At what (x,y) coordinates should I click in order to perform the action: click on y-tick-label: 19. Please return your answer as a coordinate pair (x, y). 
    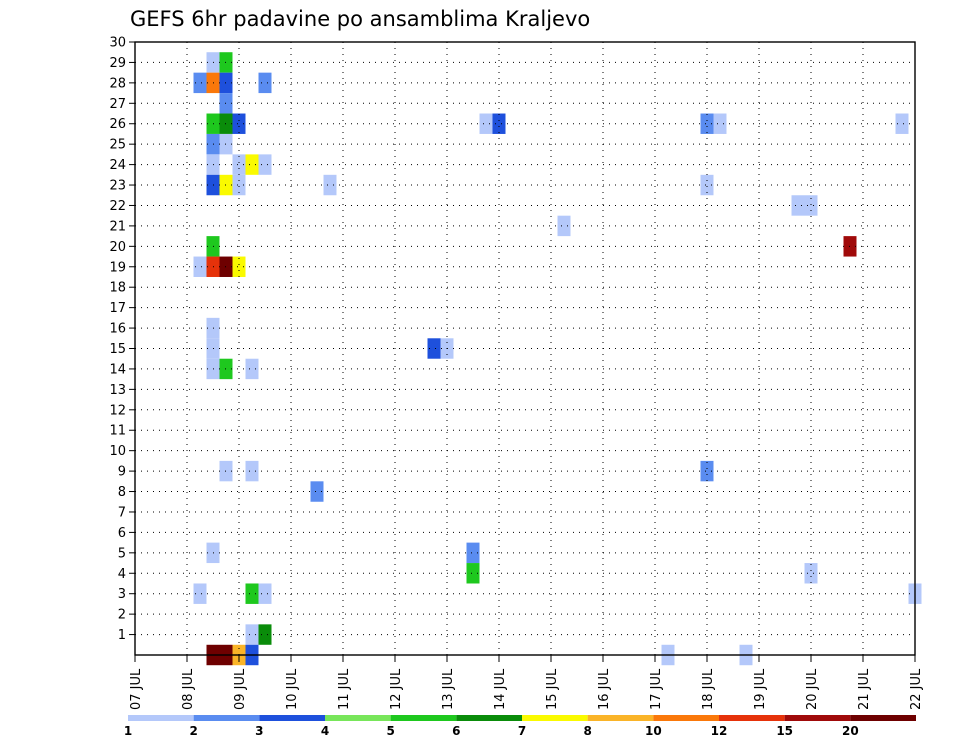
    Looking at the image, I should click on (117, 267).